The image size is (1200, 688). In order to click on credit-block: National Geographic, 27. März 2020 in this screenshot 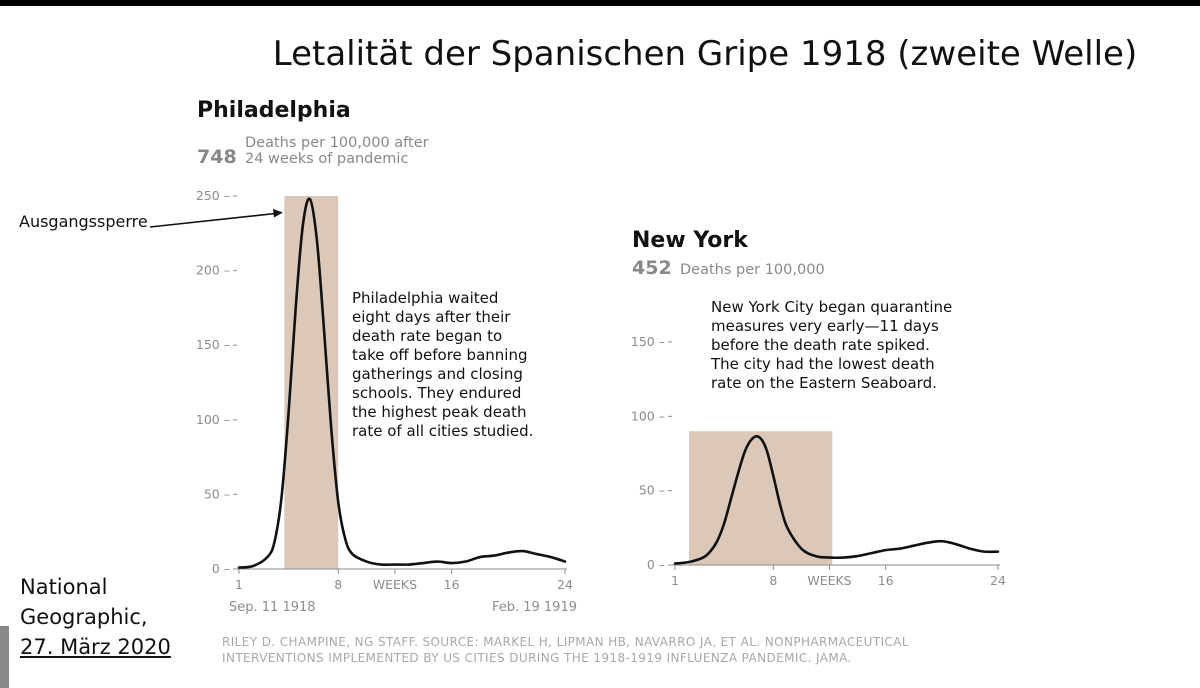, I will do `click(95, 617)`.